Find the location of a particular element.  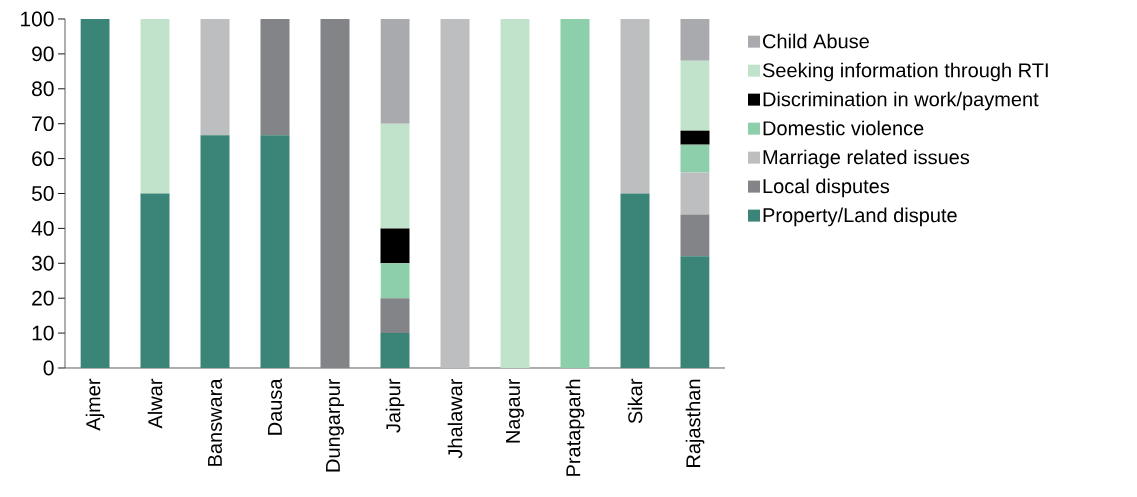

x-tick-label: Jaipur is located at coordinates (395, 405).